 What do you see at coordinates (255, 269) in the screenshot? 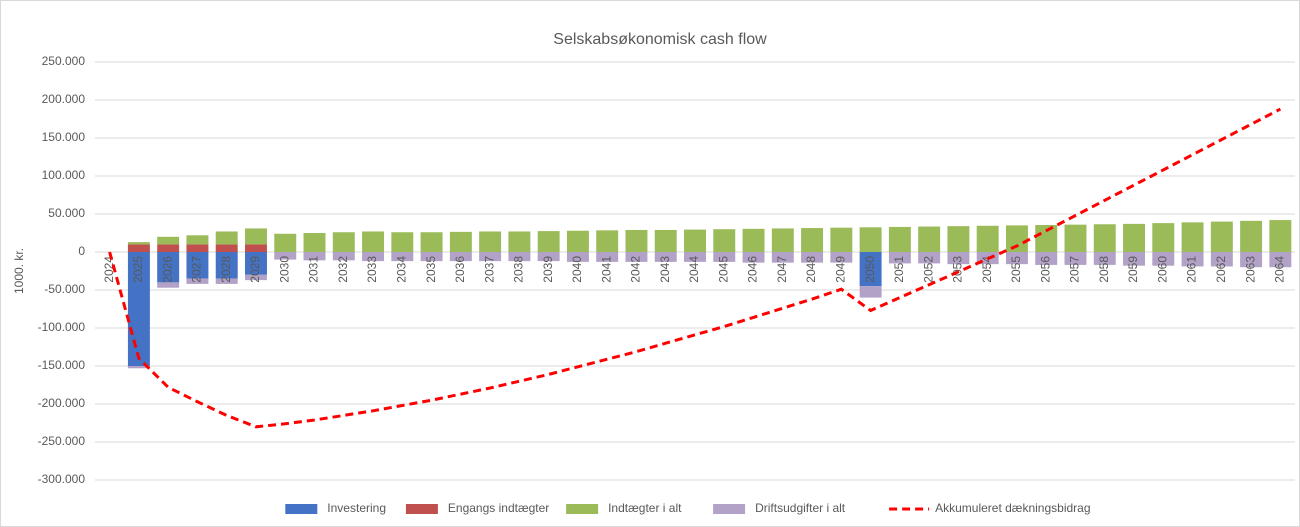
I see `x-tick-label: 2029` at bounding box center [255, 269].